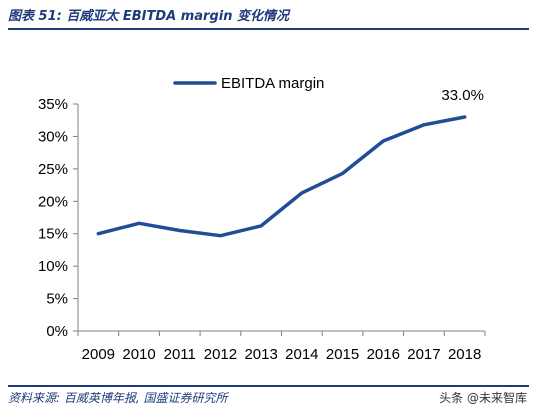  I want to click on y-tick-label: 10%, so click(53, 266).